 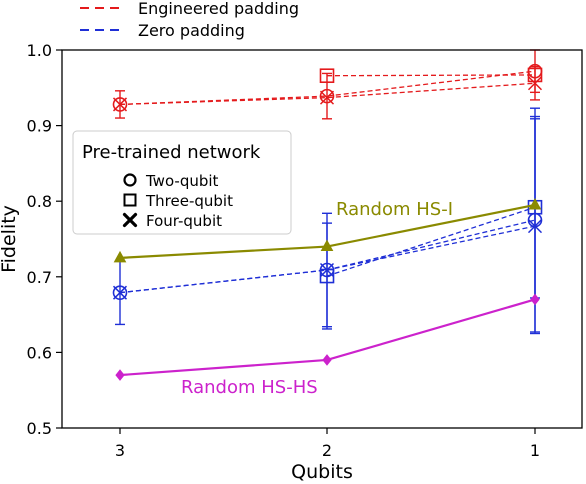 What do you see at coordinates (39, 277) in the screenshot?
I see `y-tick-label: 0.7` at bounding box center [39, 277].